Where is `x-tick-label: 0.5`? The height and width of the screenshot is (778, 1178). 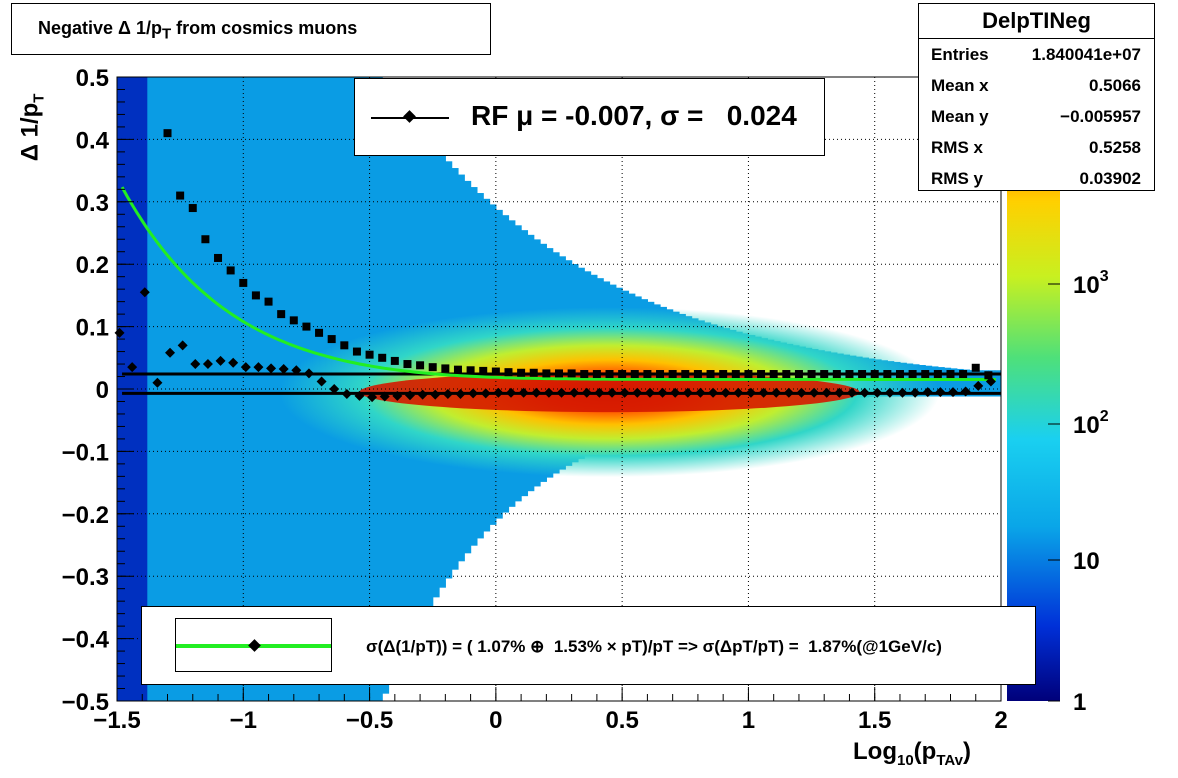
x-tick-label: 0.5 is located at coordinates (621, 720).